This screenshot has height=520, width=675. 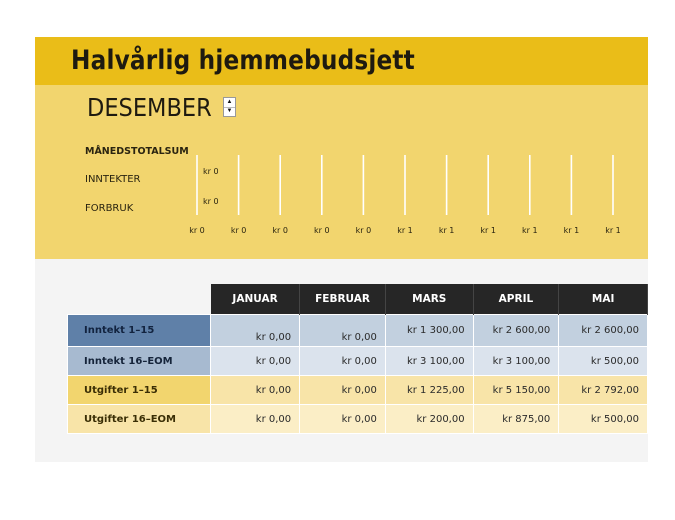 What do you see at coordinates (139, 390) in the screenshot?
I see `row-label-expenses-1-15: Utgifter 1–15` at bounding box center [139, 390].